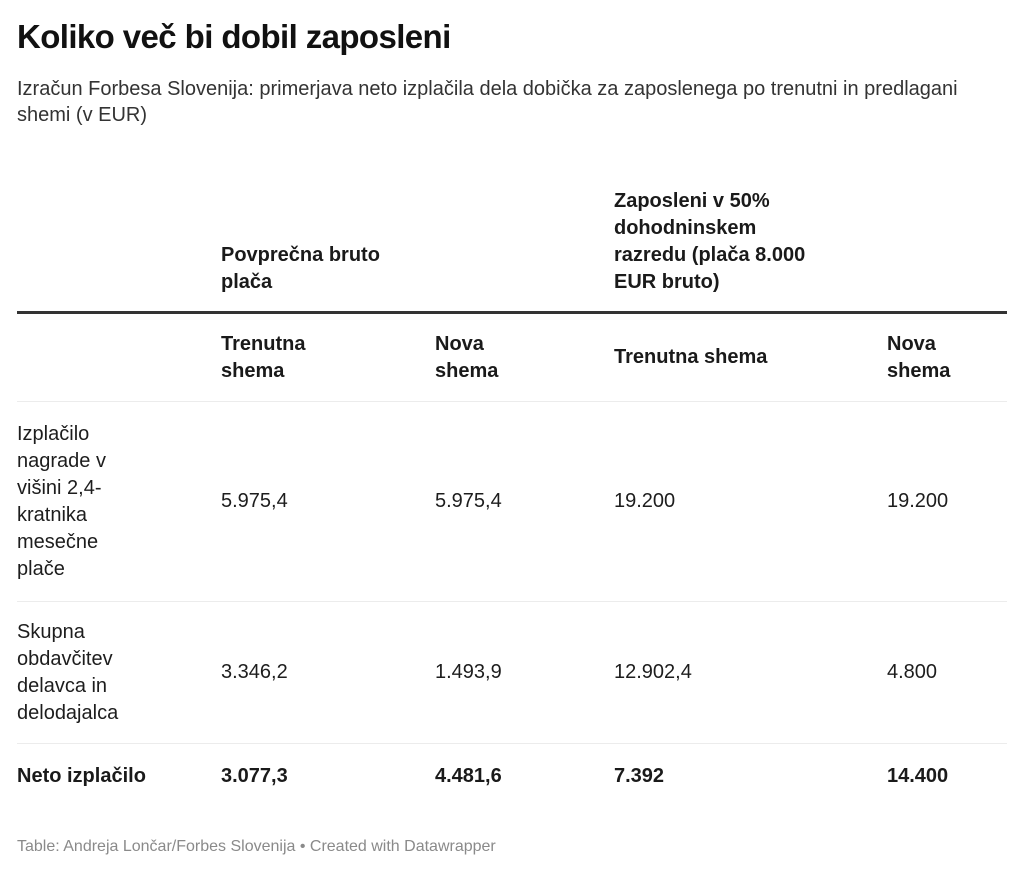 This screenshot has height=875, width=1024. What do you see at coordinates (468, 775) in the screenshot?
I see `cell-value: 4.481,6` at bounding box center [468, 775].